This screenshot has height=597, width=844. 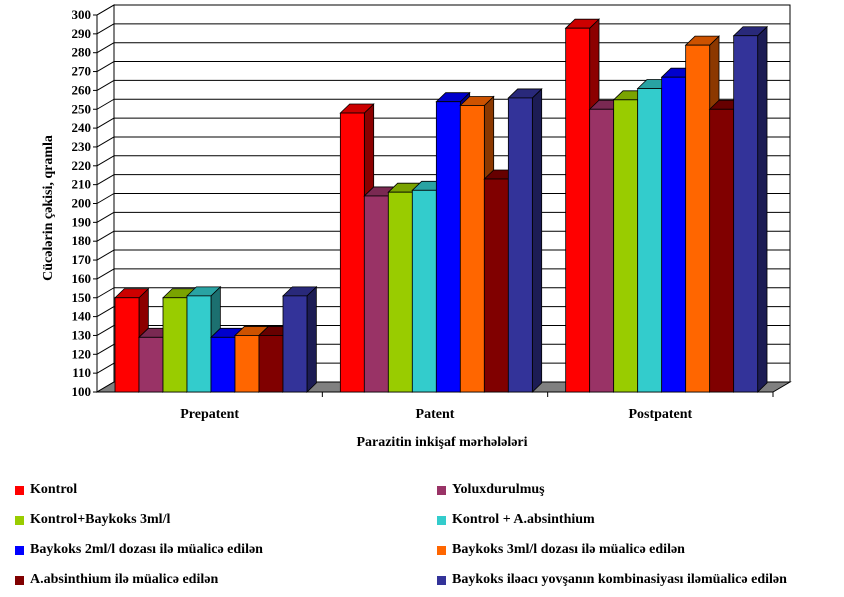 I want to click on y-tick-label: 120, so click(x=82, y=353).